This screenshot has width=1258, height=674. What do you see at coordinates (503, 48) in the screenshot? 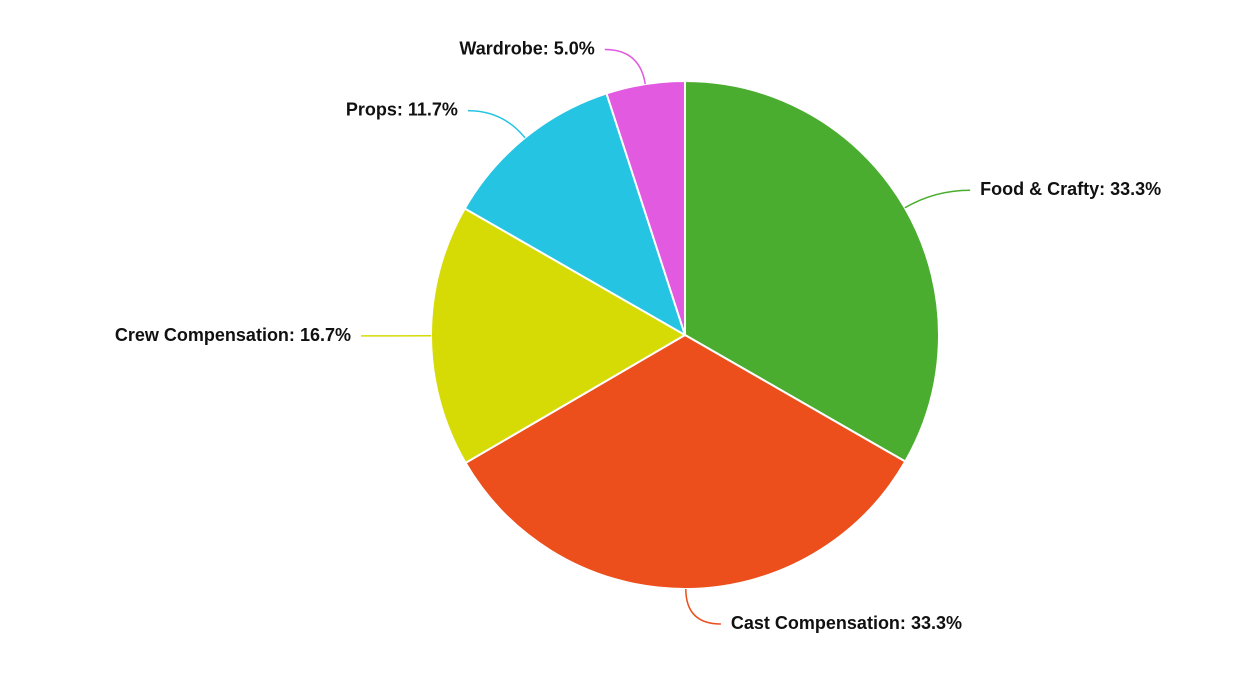
I see `slice-name: Wardrobe:` at bounding box center [503, 48].